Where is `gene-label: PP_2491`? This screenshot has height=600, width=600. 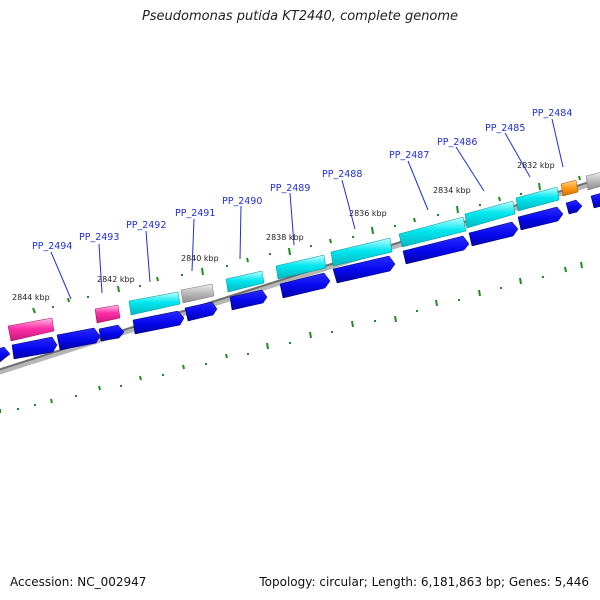
gene-label: PP_2491 is located at coordinates (195, 213).